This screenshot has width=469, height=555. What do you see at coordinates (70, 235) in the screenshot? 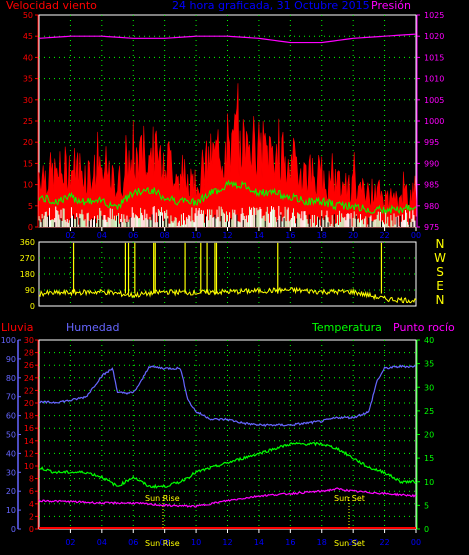
I see `top-x-tick-label: 02` at bounding box center [70, 235].